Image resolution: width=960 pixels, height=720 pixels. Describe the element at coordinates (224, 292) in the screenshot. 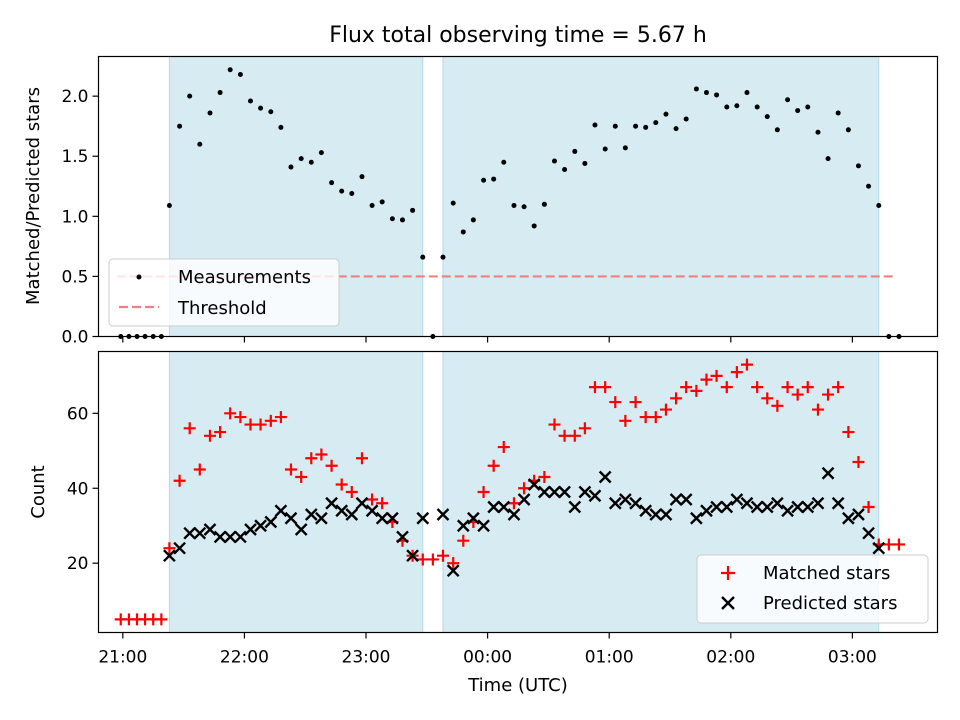

I see `top-legend: Measurements Threshold` at that location.